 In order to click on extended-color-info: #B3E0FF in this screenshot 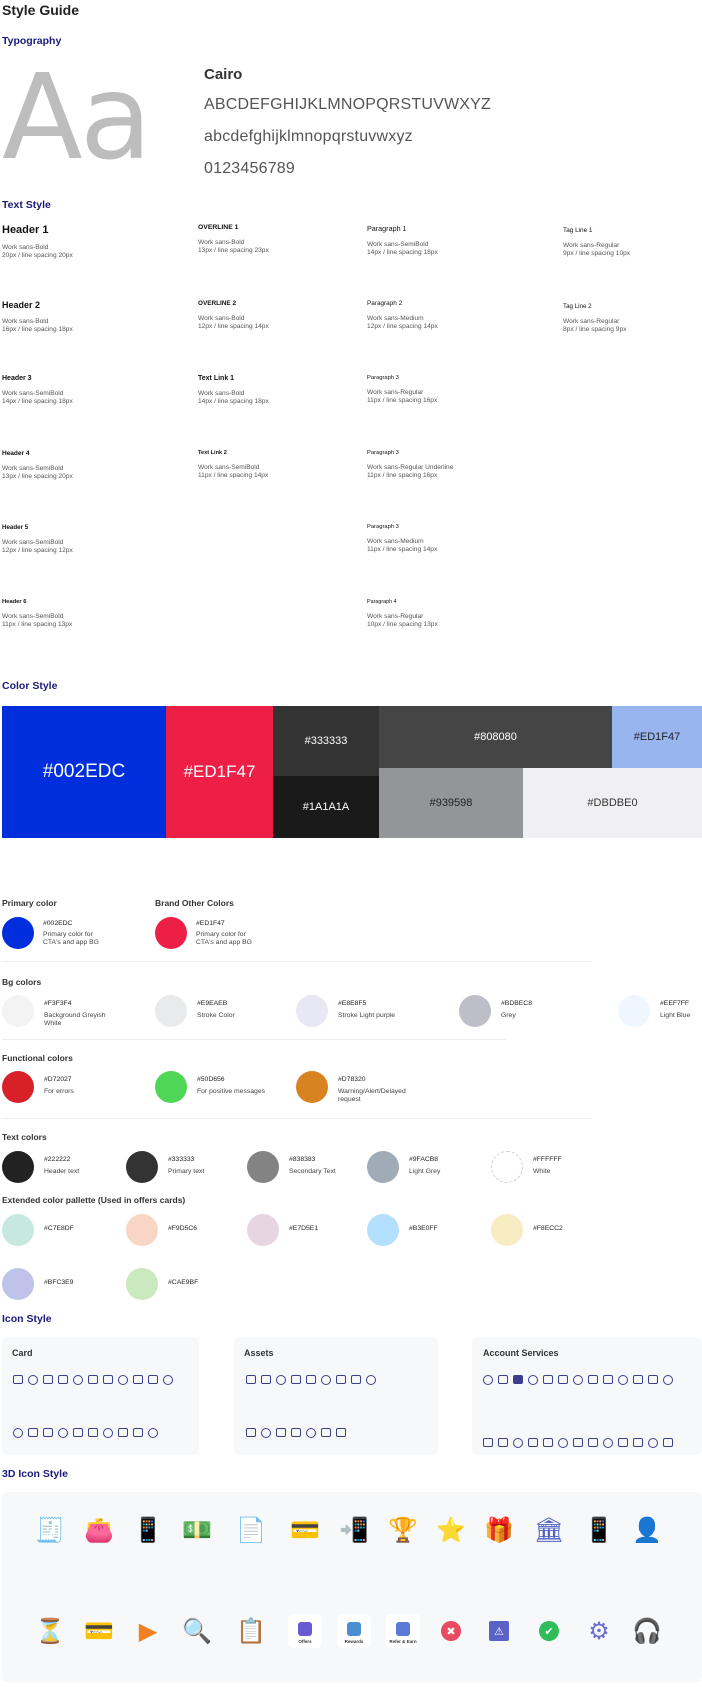, I will do `click(464, 1229)`.